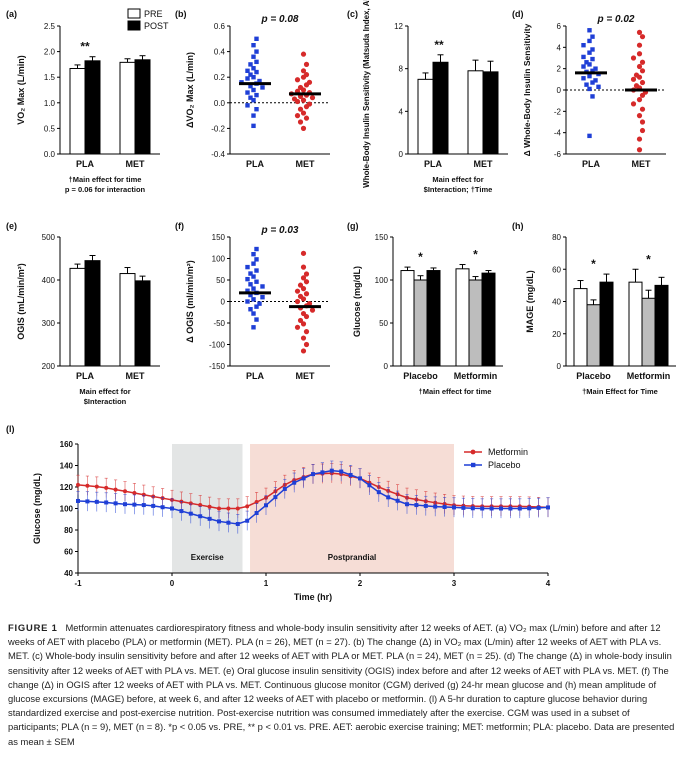 The width and height of the screenshot is (687, 761). I want to click on y-axis-label-text: Δ Whole-Body Insulin Sensitivity, so click(527, 89).